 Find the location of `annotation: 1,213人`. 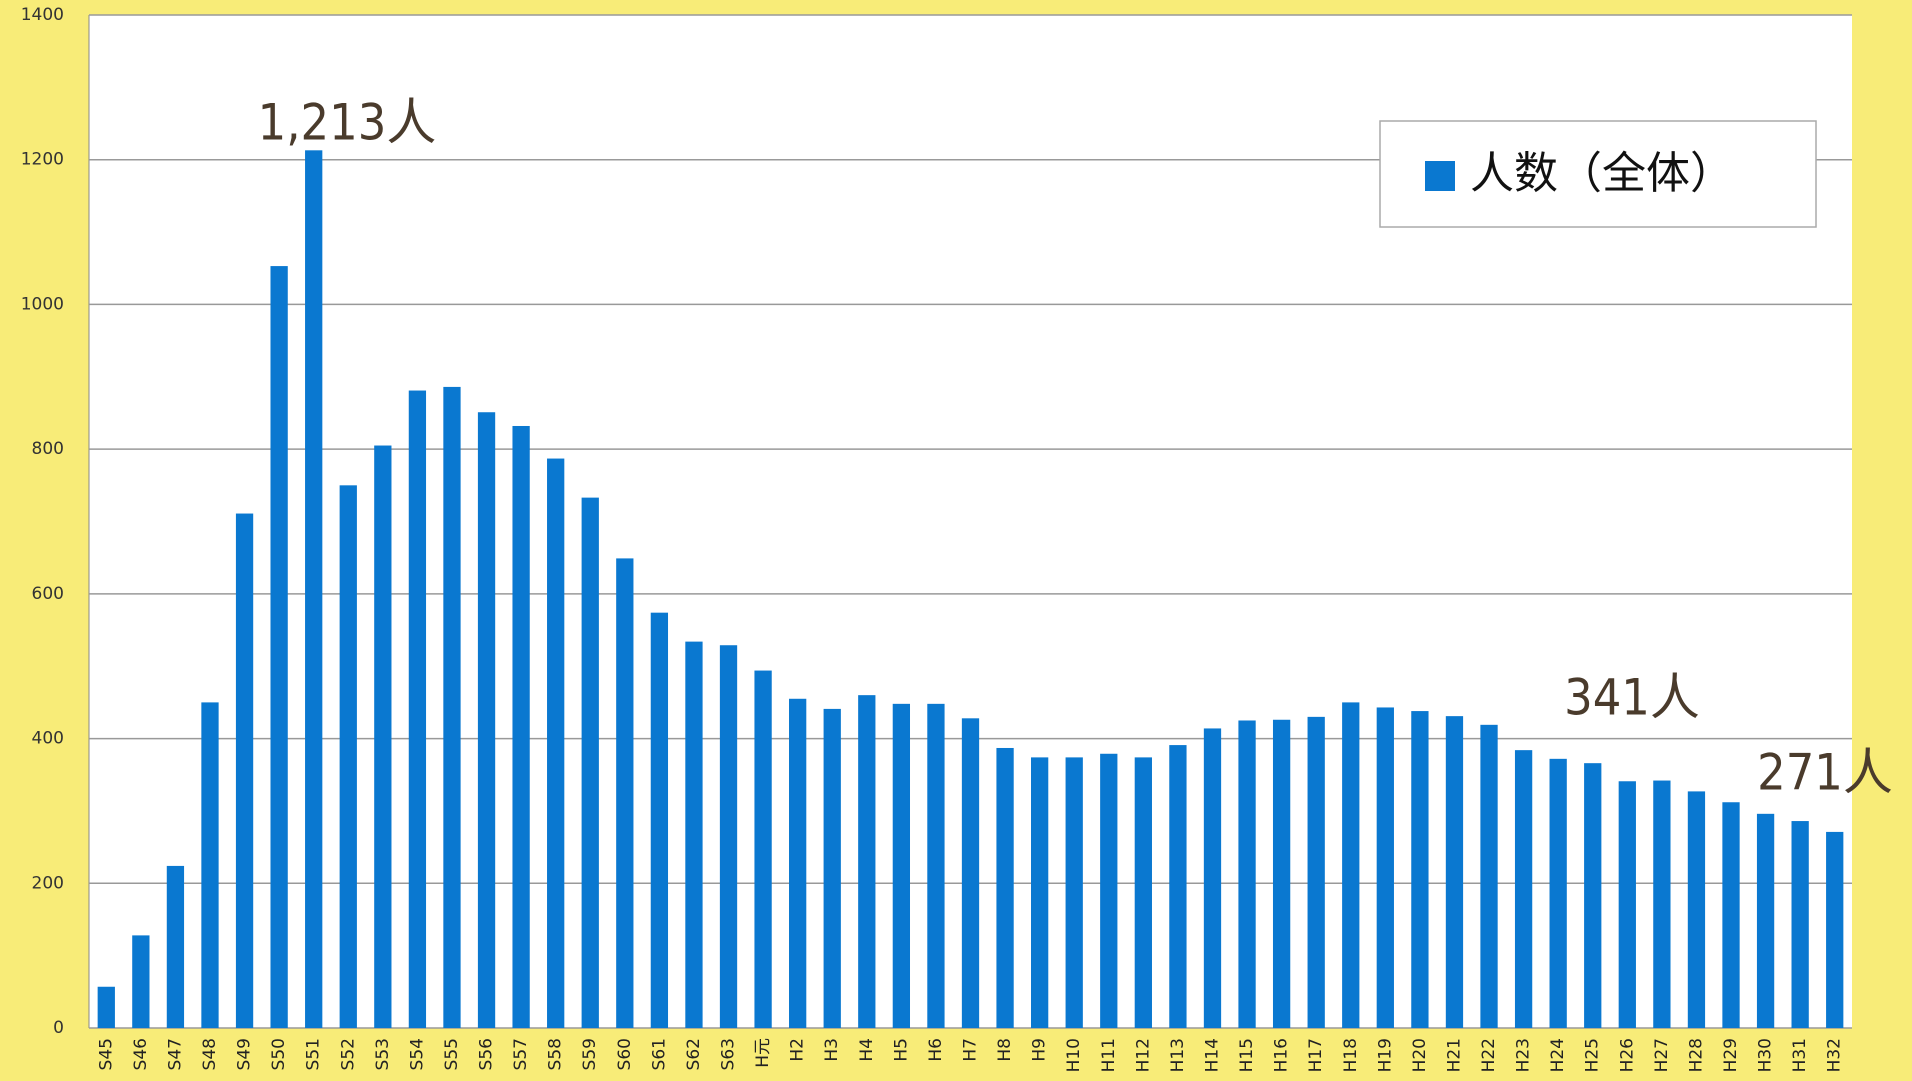

annotation: 1,213人 is located at coordinates (347, 123).